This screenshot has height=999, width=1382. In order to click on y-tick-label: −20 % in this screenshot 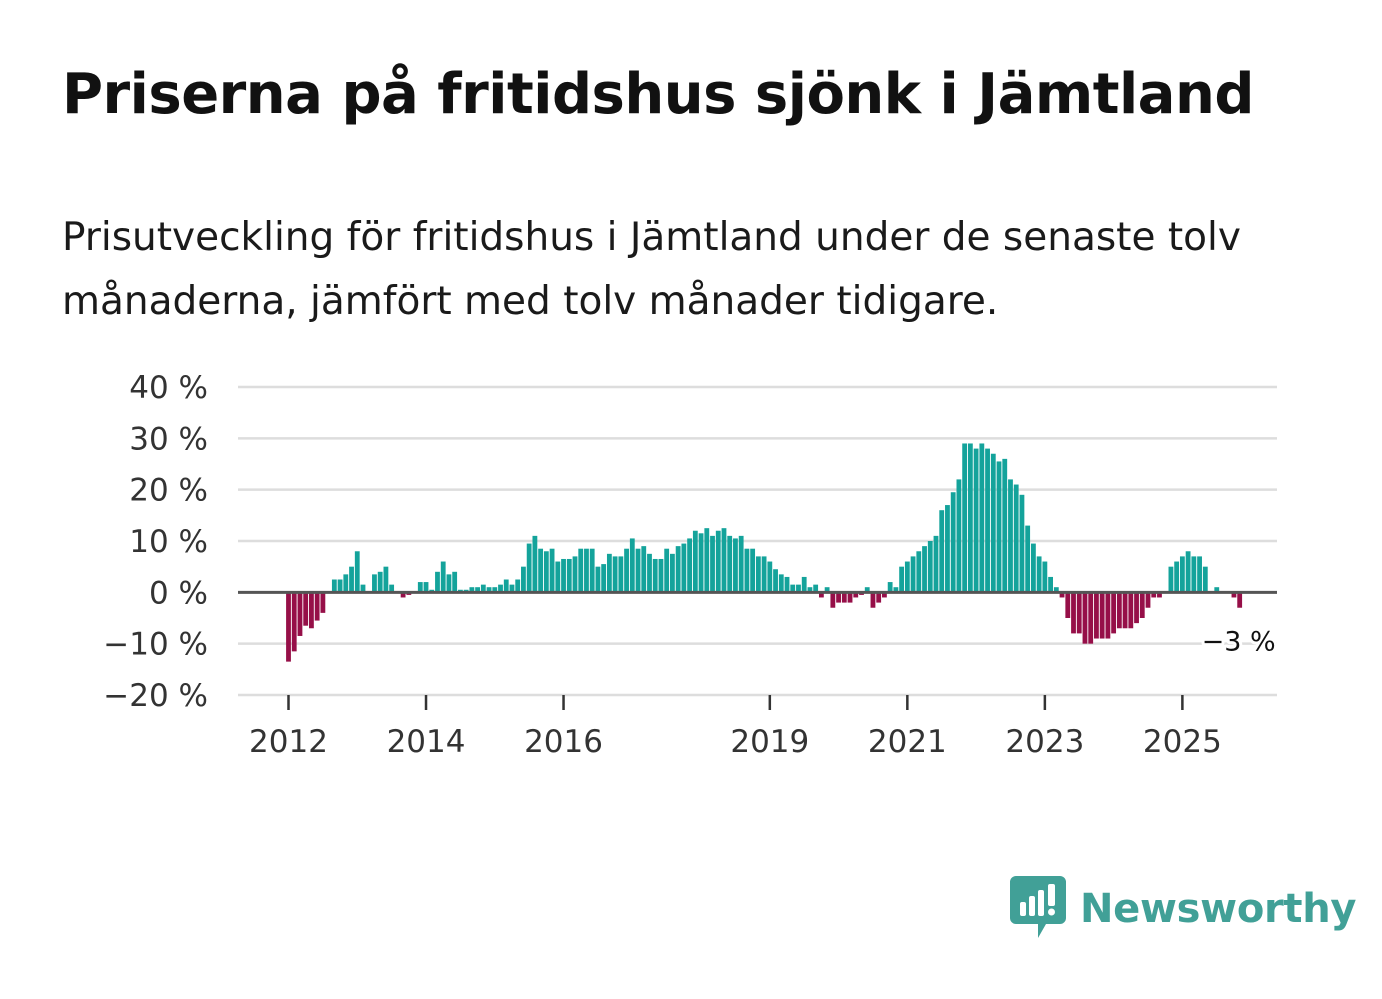, I will do `click(155, 696)`.